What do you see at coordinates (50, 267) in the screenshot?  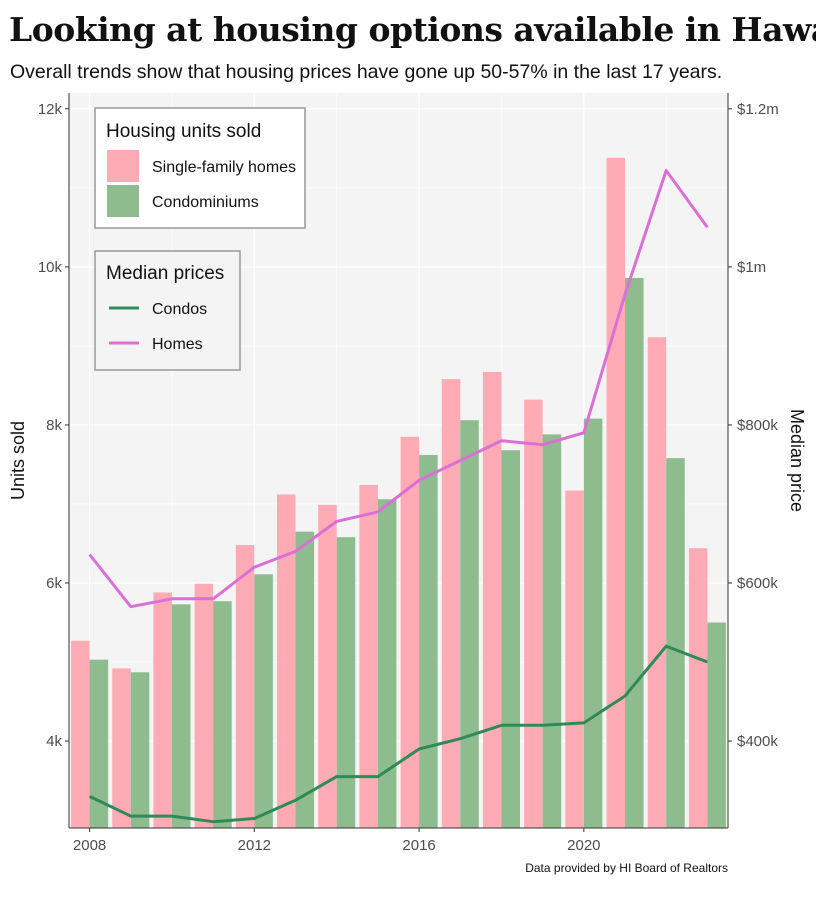 I see `y-tick-label: 10k` at bounding box center [50, 267].